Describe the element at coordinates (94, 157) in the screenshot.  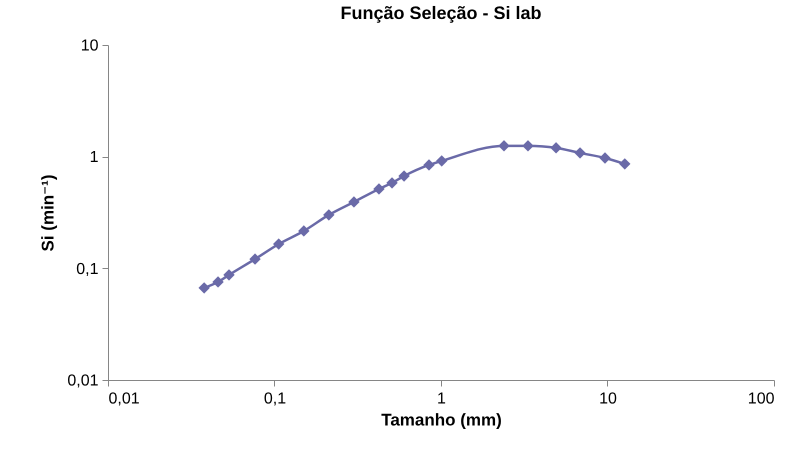
I see `y-tick-label: 1` at that location.